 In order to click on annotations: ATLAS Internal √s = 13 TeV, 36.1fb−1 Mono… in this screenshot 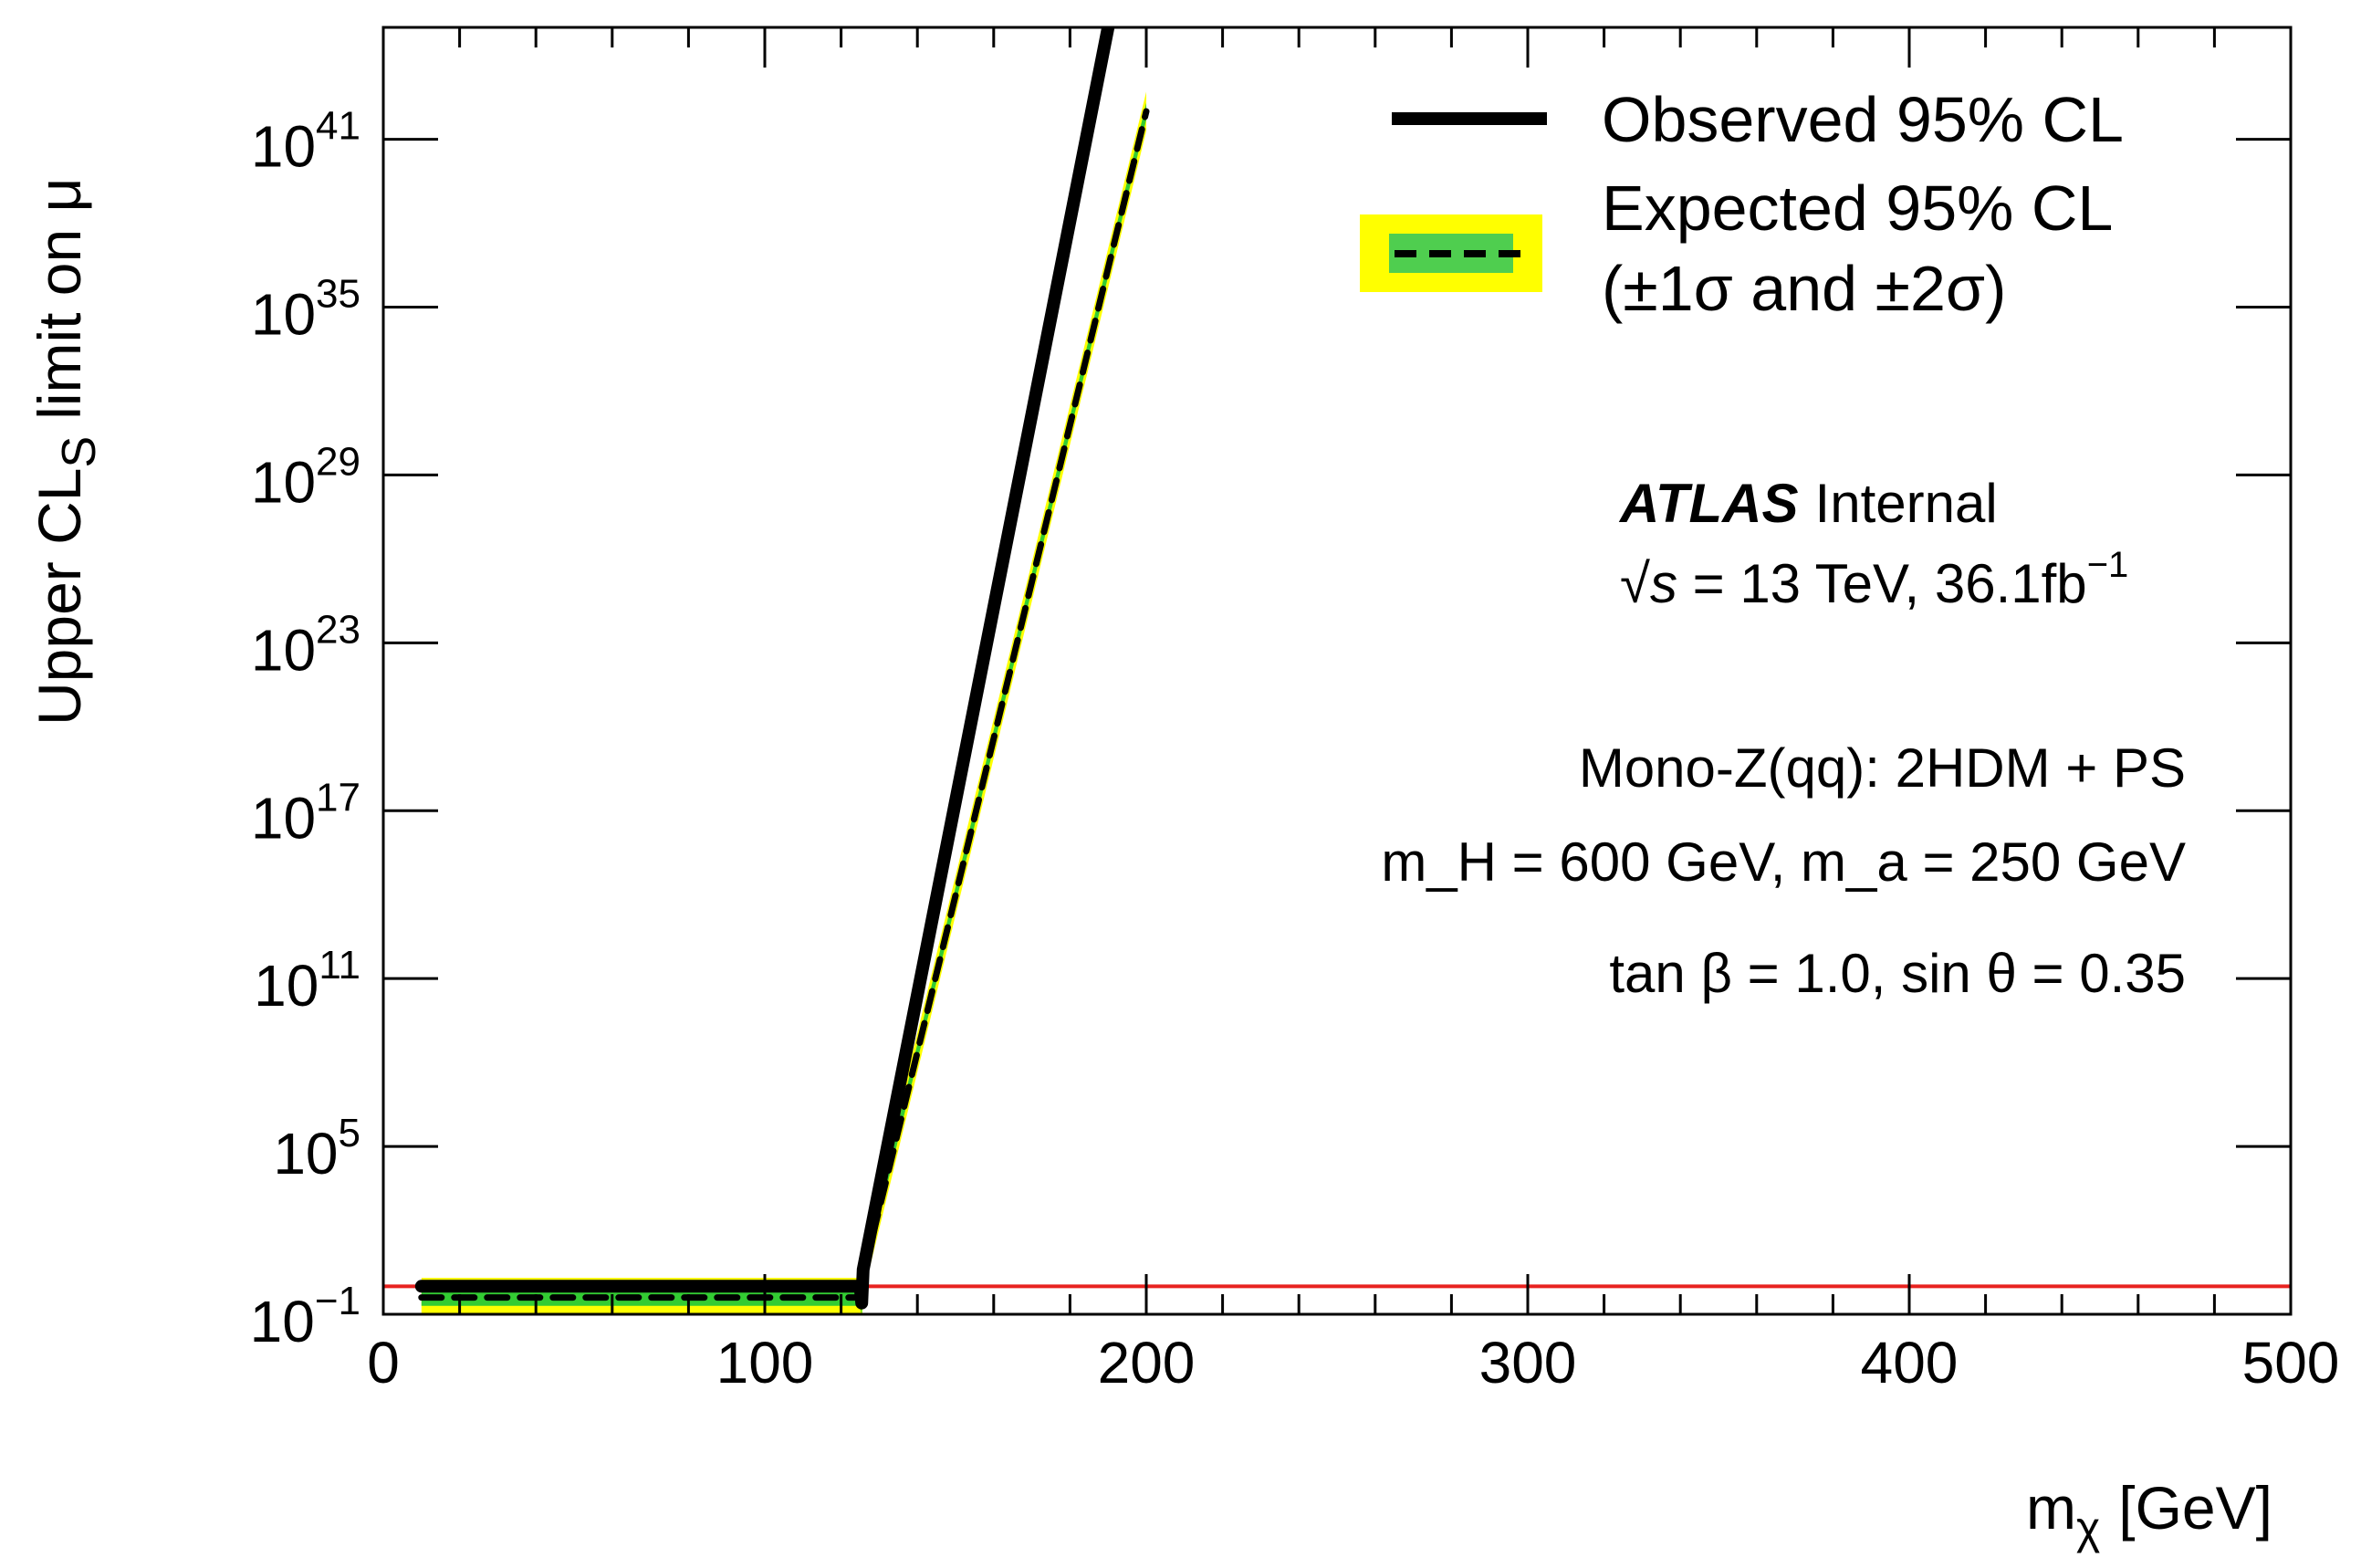, I will do `click(1783, 738)`.